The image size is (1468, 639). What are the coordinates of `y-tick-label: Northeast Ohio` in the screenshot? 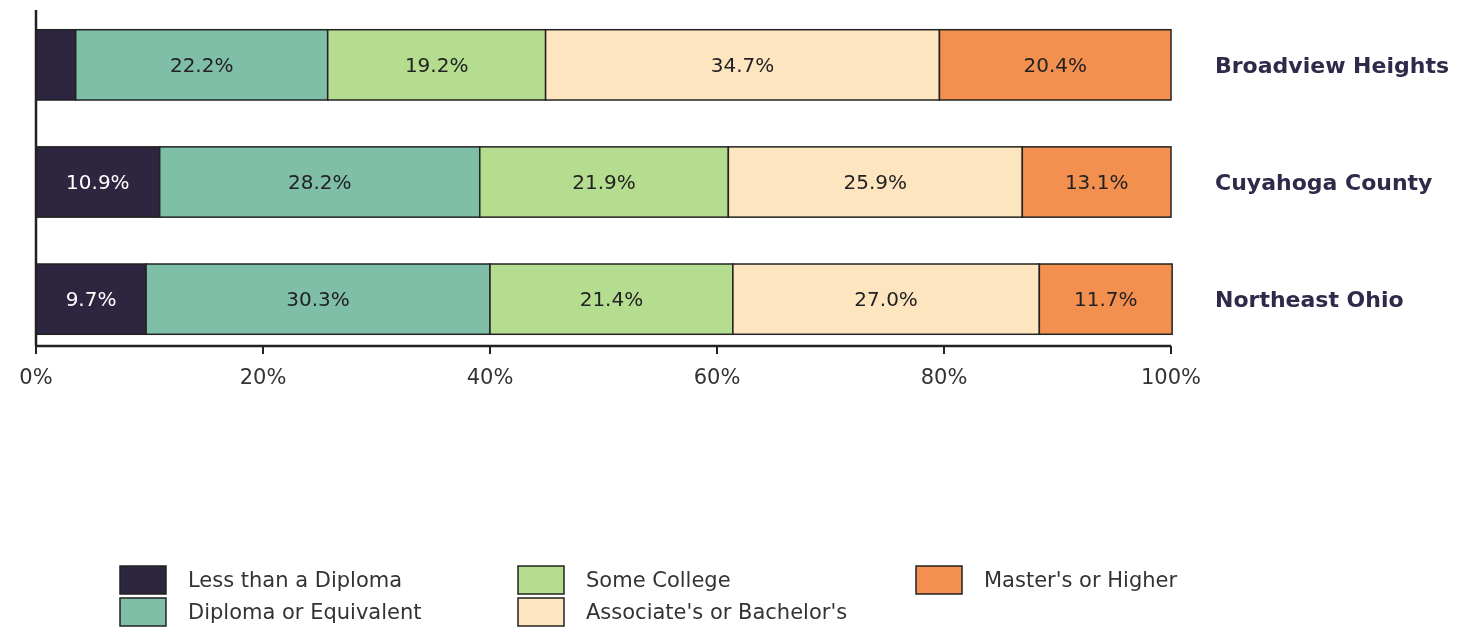 It's located at (1309, 299).